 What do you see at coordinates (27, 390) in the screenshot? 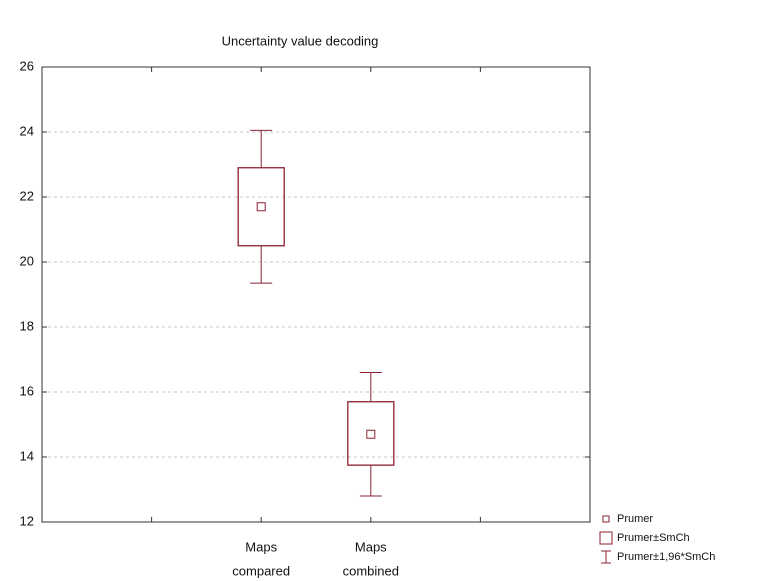
I see `y-tick-label: 16` at bounding box center [27, 390].